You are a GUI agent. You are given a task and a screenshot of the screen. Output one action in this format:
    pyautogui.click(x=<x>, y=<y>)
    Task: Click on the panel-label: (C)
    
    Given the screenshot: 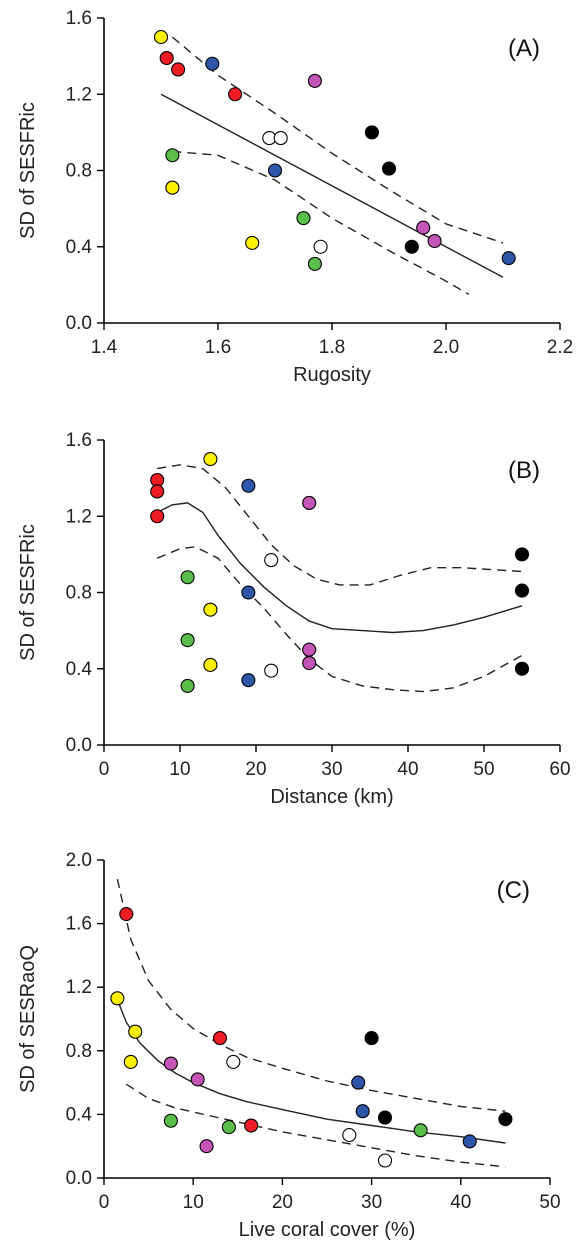 What is the action you would take?
    pyautogui.click(x=513, y=890)
    